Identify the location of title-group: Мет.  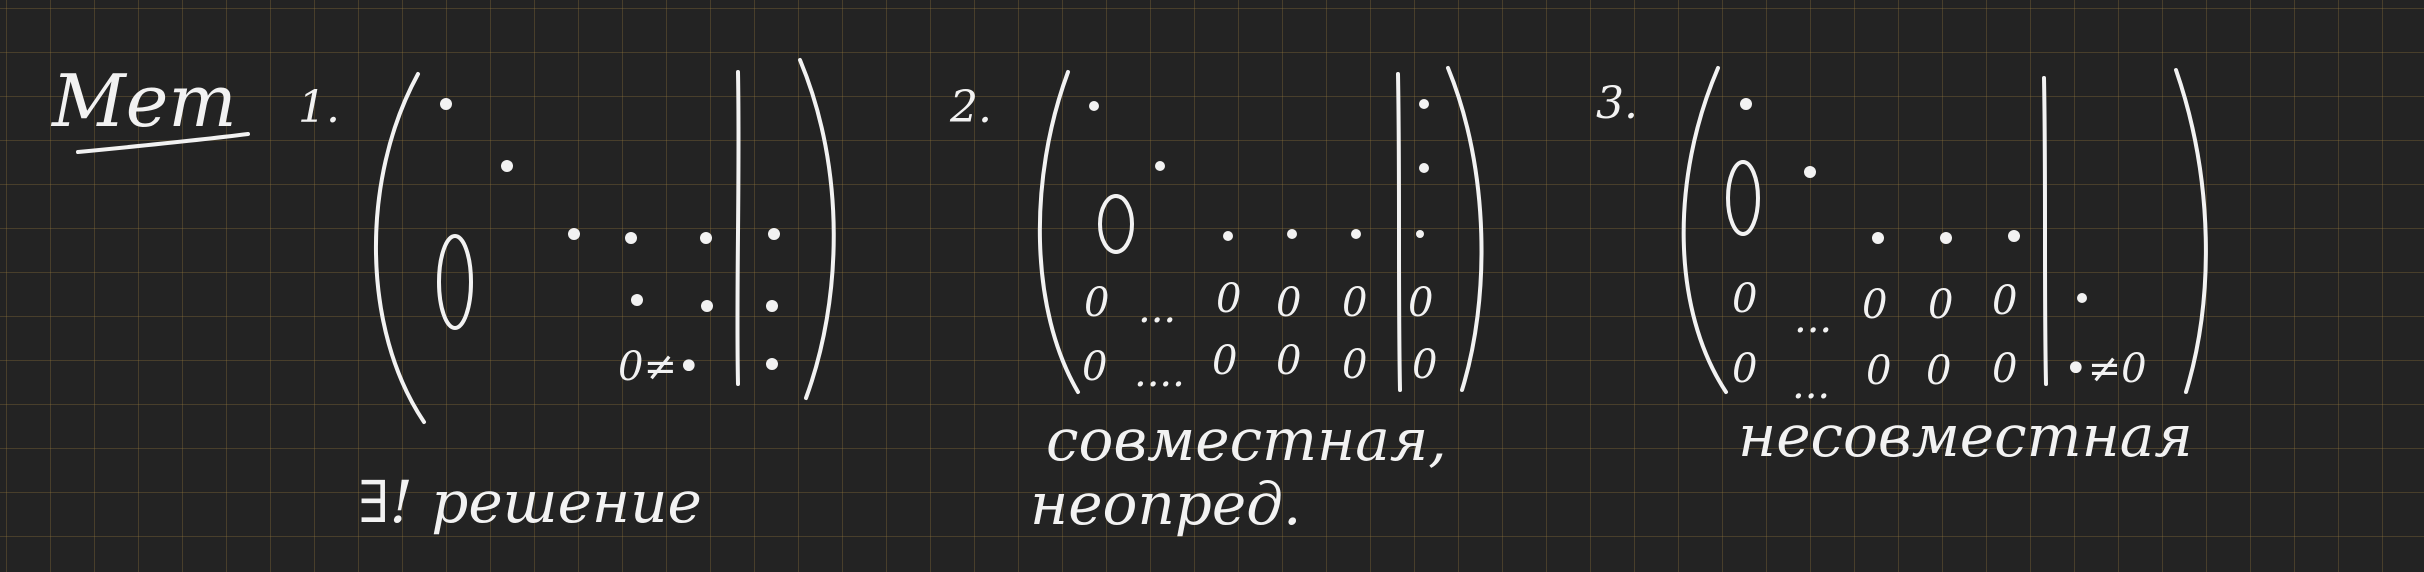
(150, 106).